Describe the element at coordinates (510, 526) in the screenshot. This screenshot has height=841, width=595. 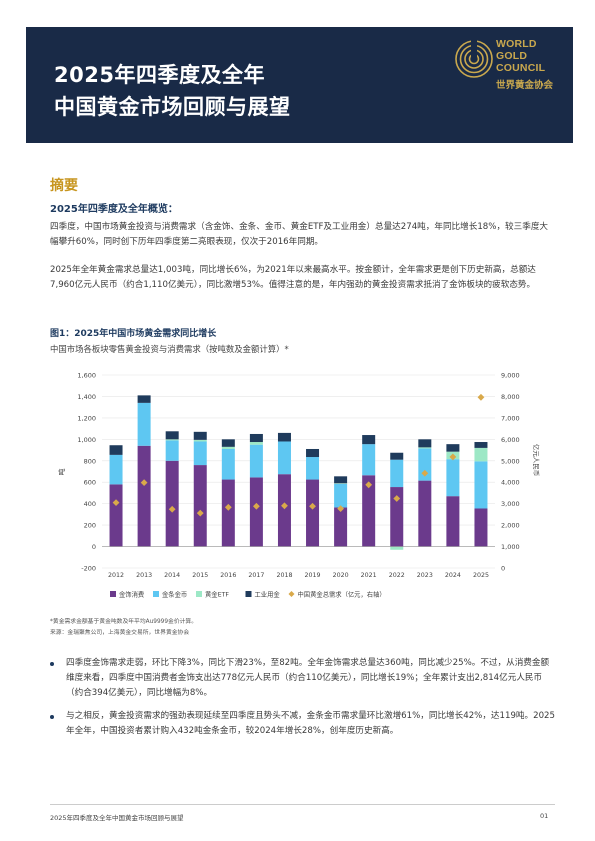
I see `right-axis-tick-label: 2,000` at that location.